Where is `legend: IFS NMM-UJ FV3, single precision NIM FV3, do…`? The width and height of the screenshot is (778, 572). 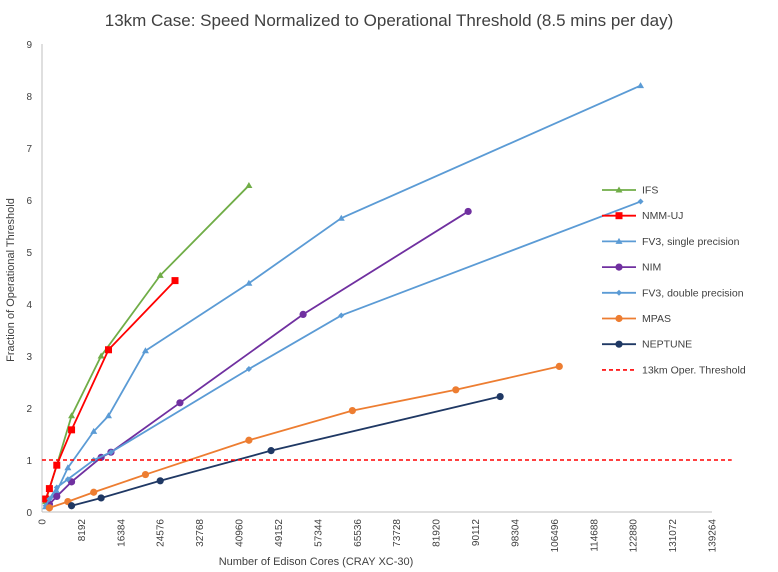
legend: IFS NMM-UJ FV3, single precision NIM FV3, do… is located at coordinates (674, 280).